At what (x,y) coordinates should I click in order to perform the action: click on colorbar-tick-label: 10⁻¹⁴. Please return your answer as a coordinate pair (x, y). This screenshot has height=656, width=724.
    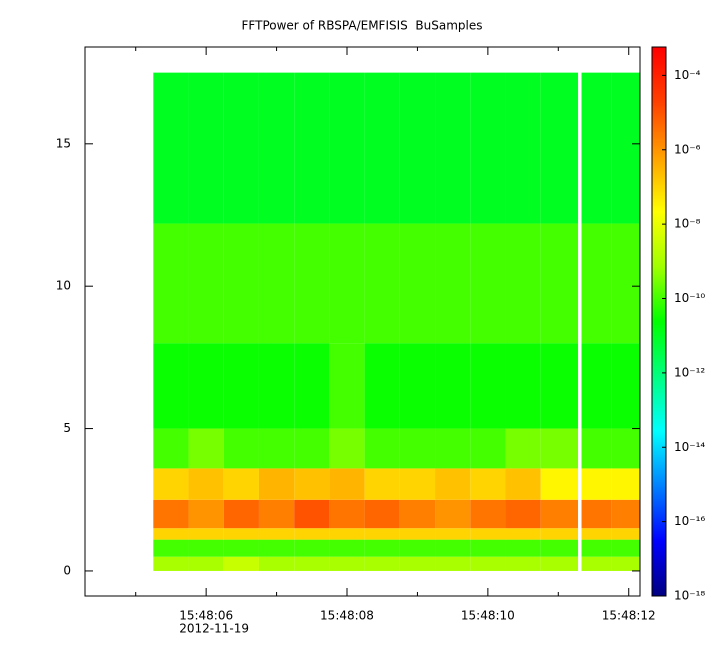
    Looking at the image, I should click on (689, 447).